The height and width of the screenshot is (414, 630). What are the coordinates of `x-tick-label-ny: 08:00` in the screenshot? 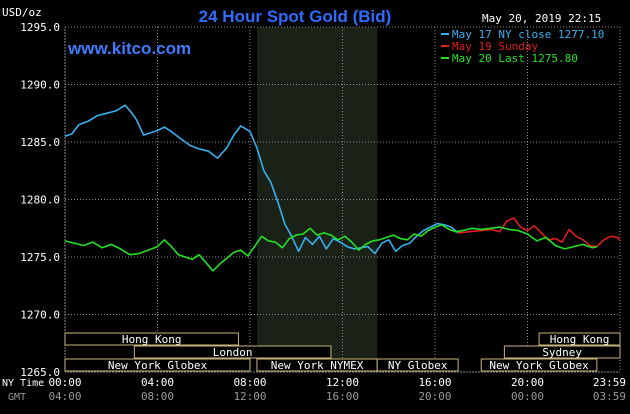 It's located at (249, 382).